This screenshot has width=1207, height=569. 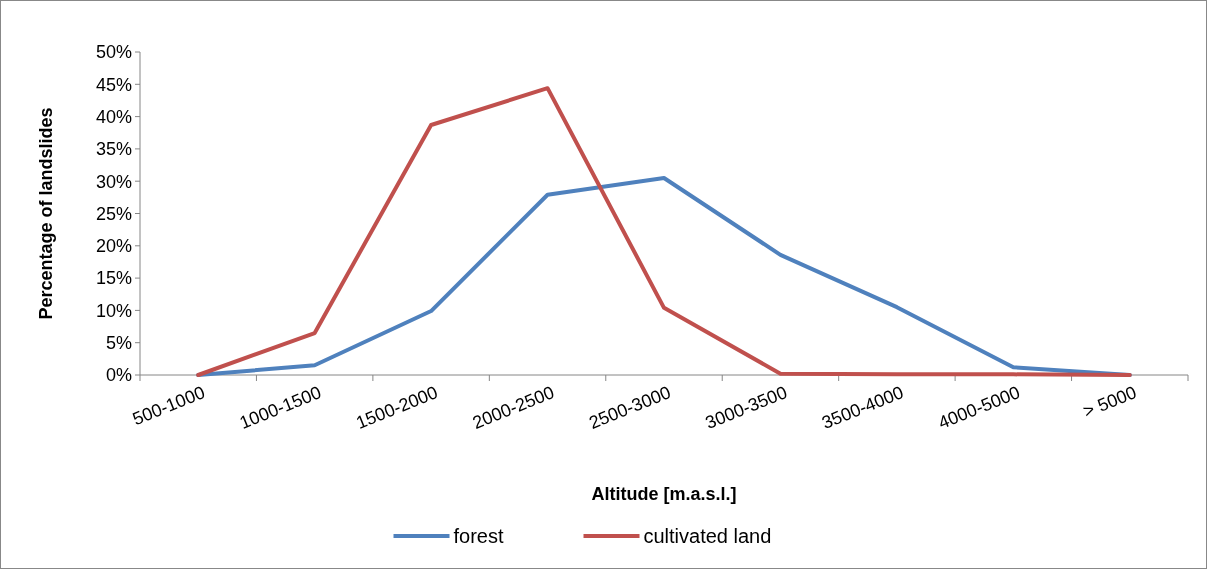 What do you see at coordinates (478, 536) in the screenshot?
I see `legend-label: forest` at bounding box center [478, 536].